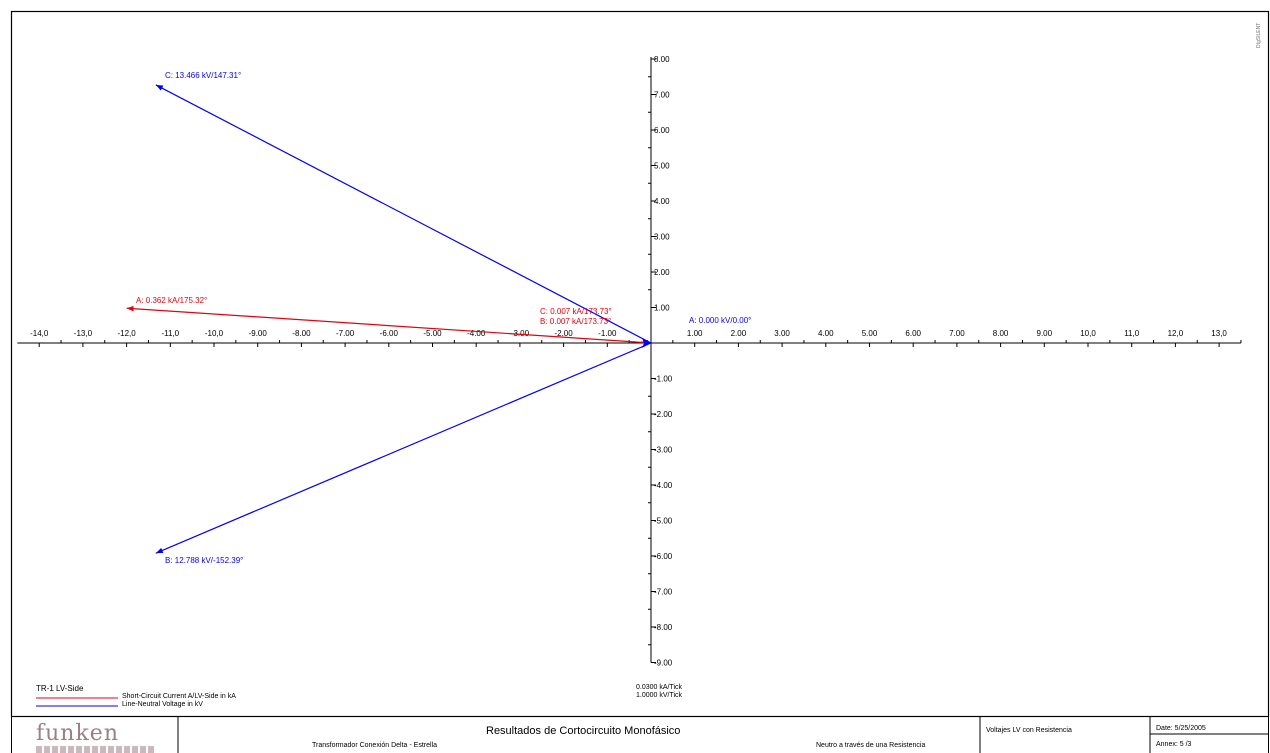  What do you see at coordinates (607, 333) in the screenshot?
I see `x-tick-label: -1.00` at bounding box center [607, 333].